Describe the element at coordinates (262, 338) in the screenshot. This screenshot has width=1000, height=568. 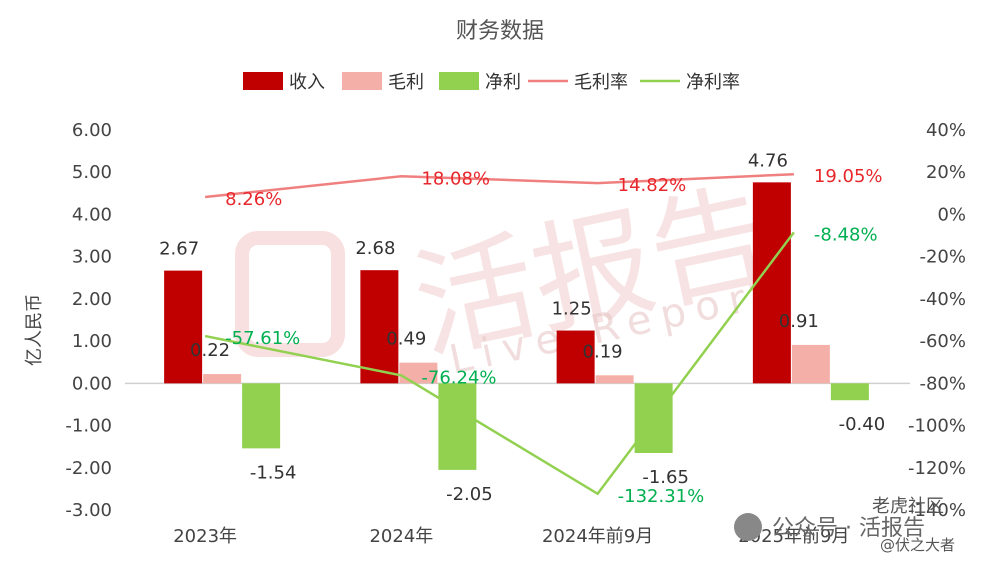
I see `line-data-label: -57.61%` at that location.